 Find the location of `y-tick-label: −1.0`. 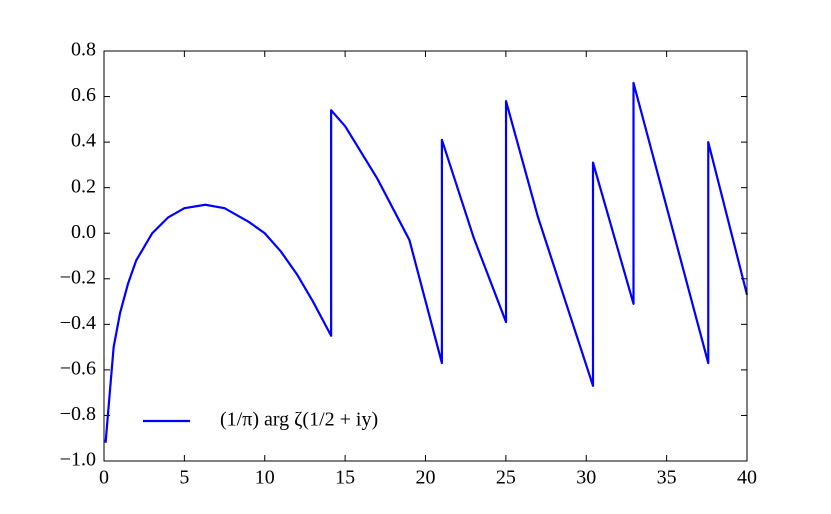

y-tick-label: −1.0 is located at coordinates (78, 460).